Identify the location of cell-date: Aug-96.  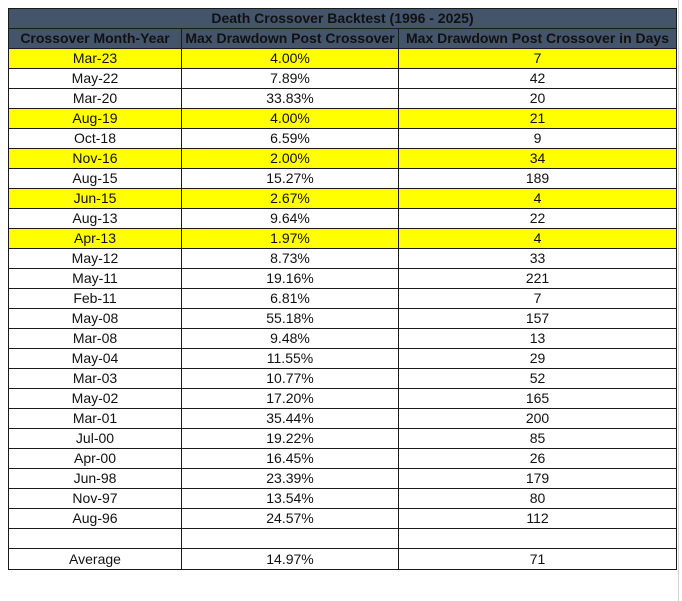
(95, 518).